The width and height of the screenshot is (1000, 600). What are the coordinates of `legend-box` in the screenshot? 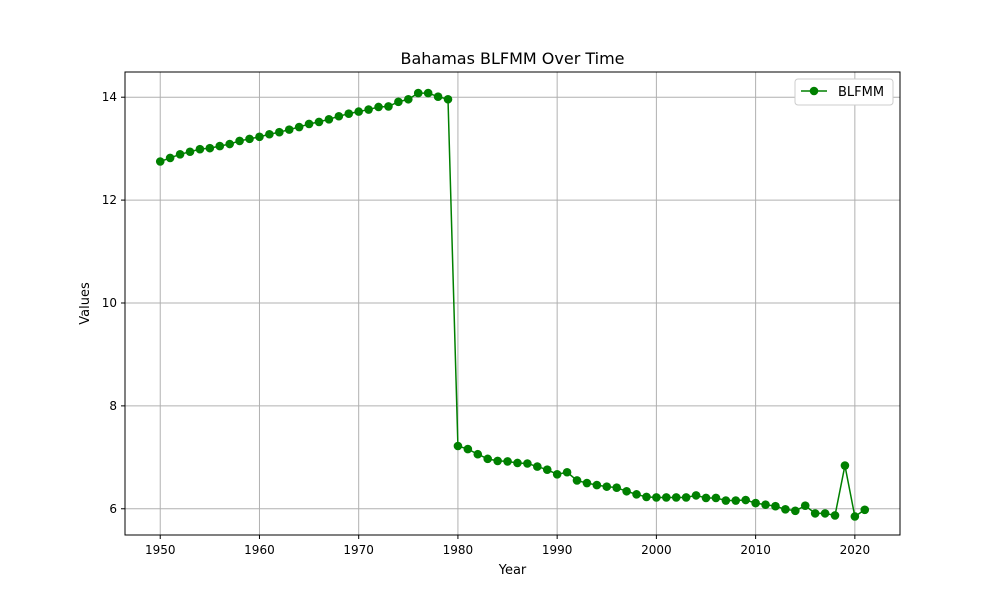 It's located at (844, 92).